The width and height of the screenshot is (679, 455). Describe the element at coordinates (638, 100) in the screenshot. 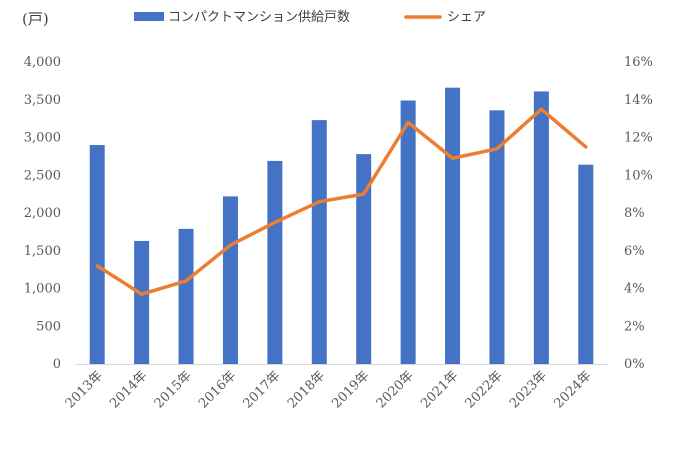

I see `y-right-tick-label: 14%` at that location.